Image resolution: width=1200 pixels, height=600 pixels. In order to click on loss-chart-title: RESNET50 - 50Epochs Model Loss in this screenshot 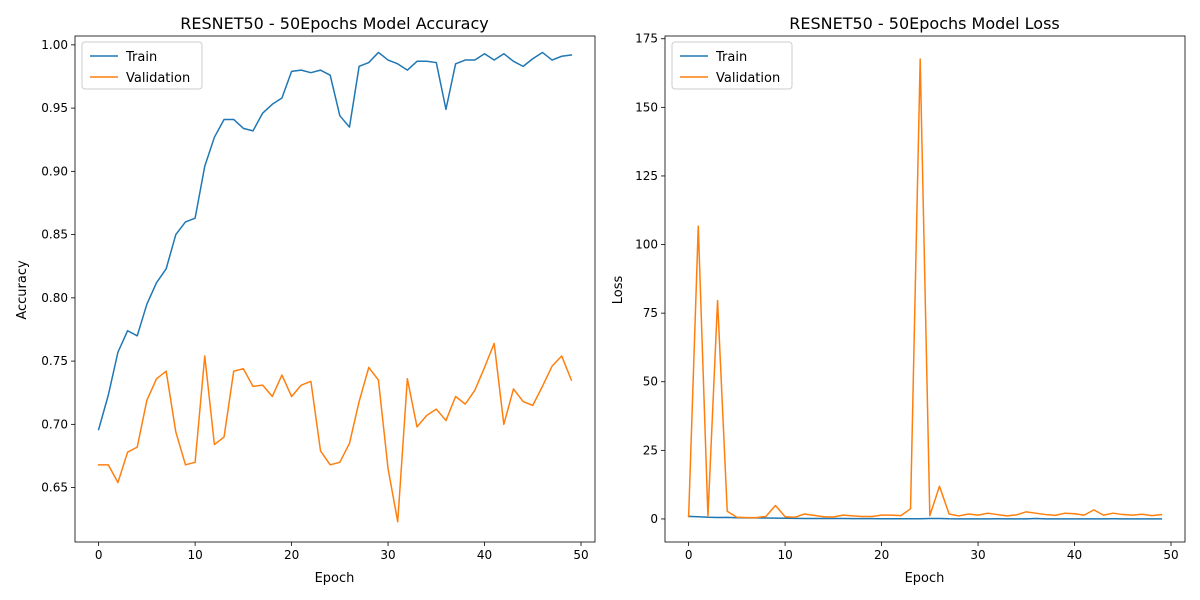, I will do `click(924, 23)`.